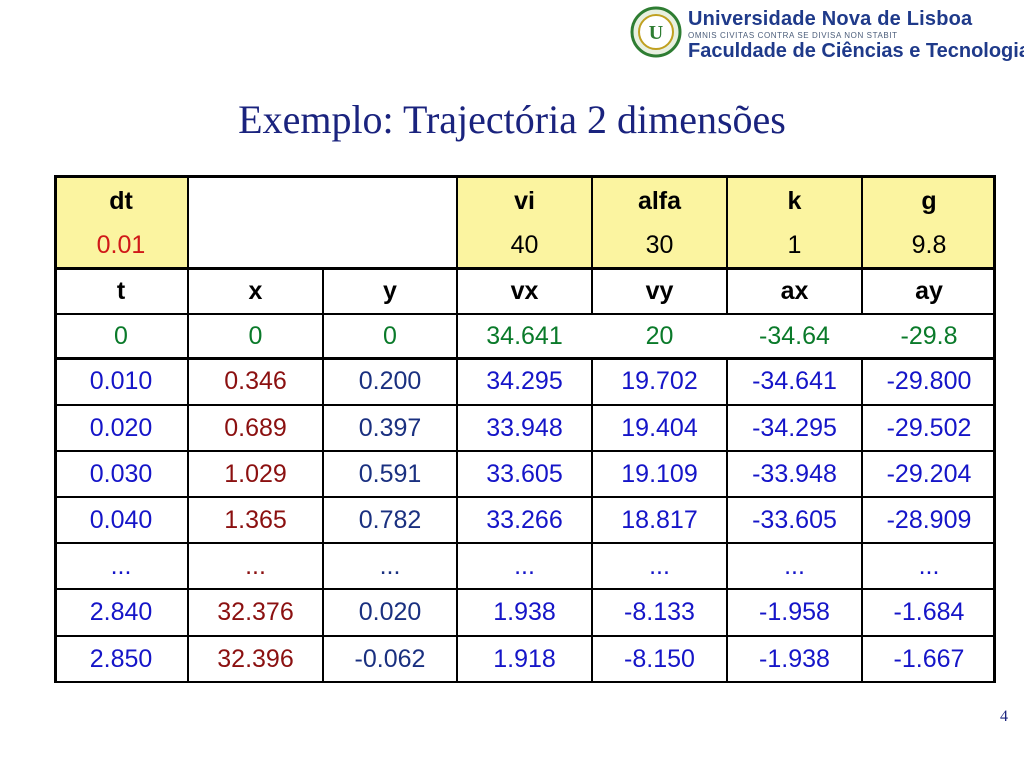  Describe the element at coordinates (794, 612) in the screenshot. I see `table-cell: -1.958` at that location.